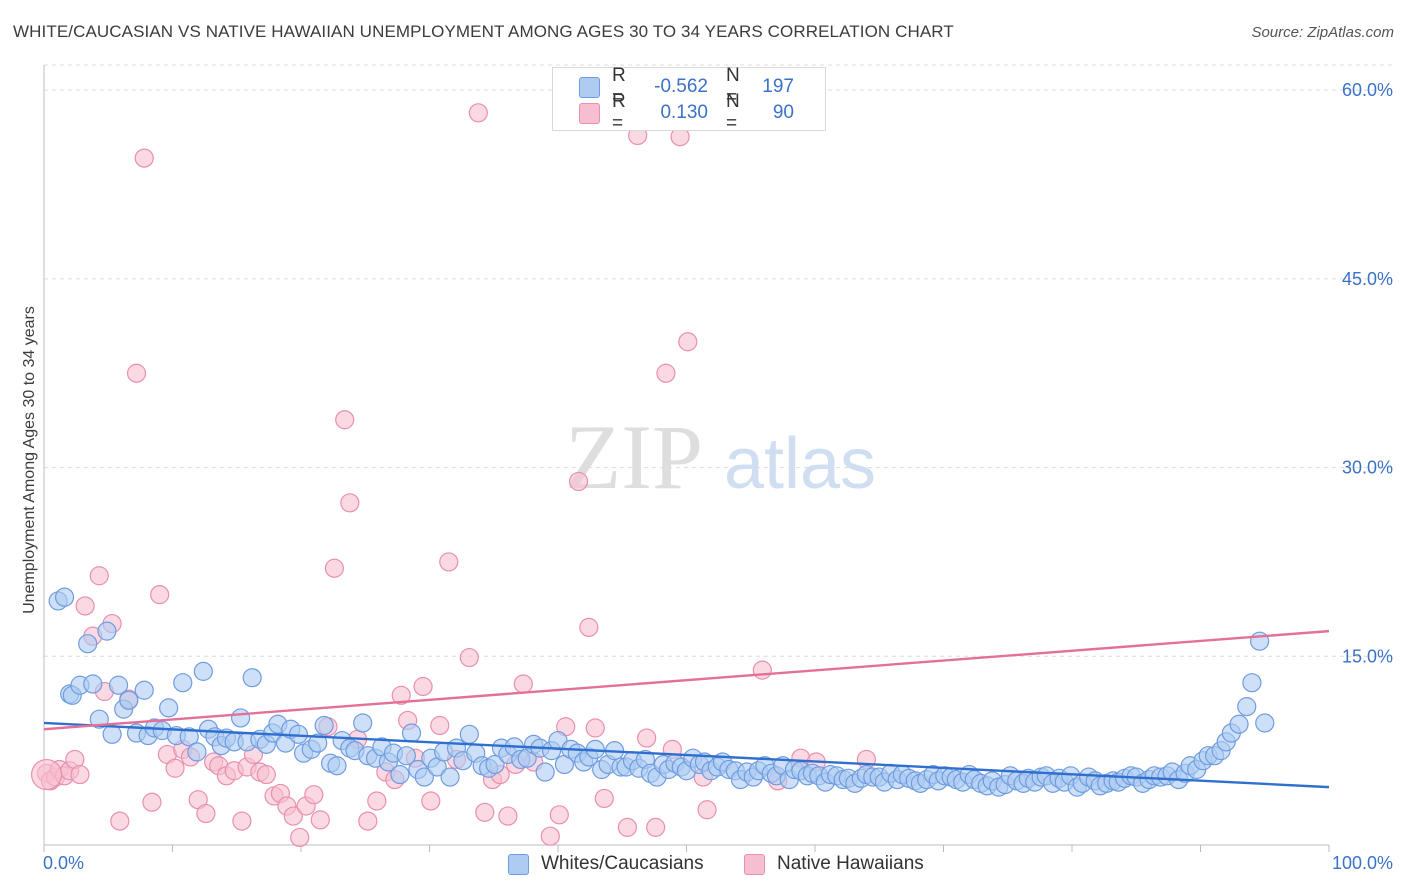 The height and width of the screenshot is (892, 1406). Describe the element at coordinates (29, 460) in the screenshot. I see `y-axis-label: Unemployment Among Ages 30 to 34 years` at that location.